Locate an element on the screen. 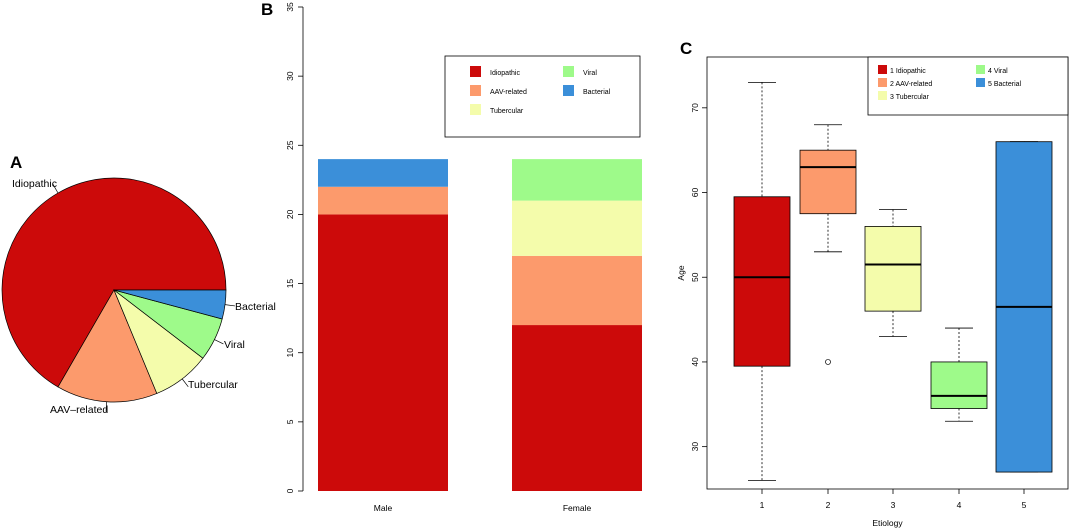  bar-female-aav-related is located at coordinates (577, 290).